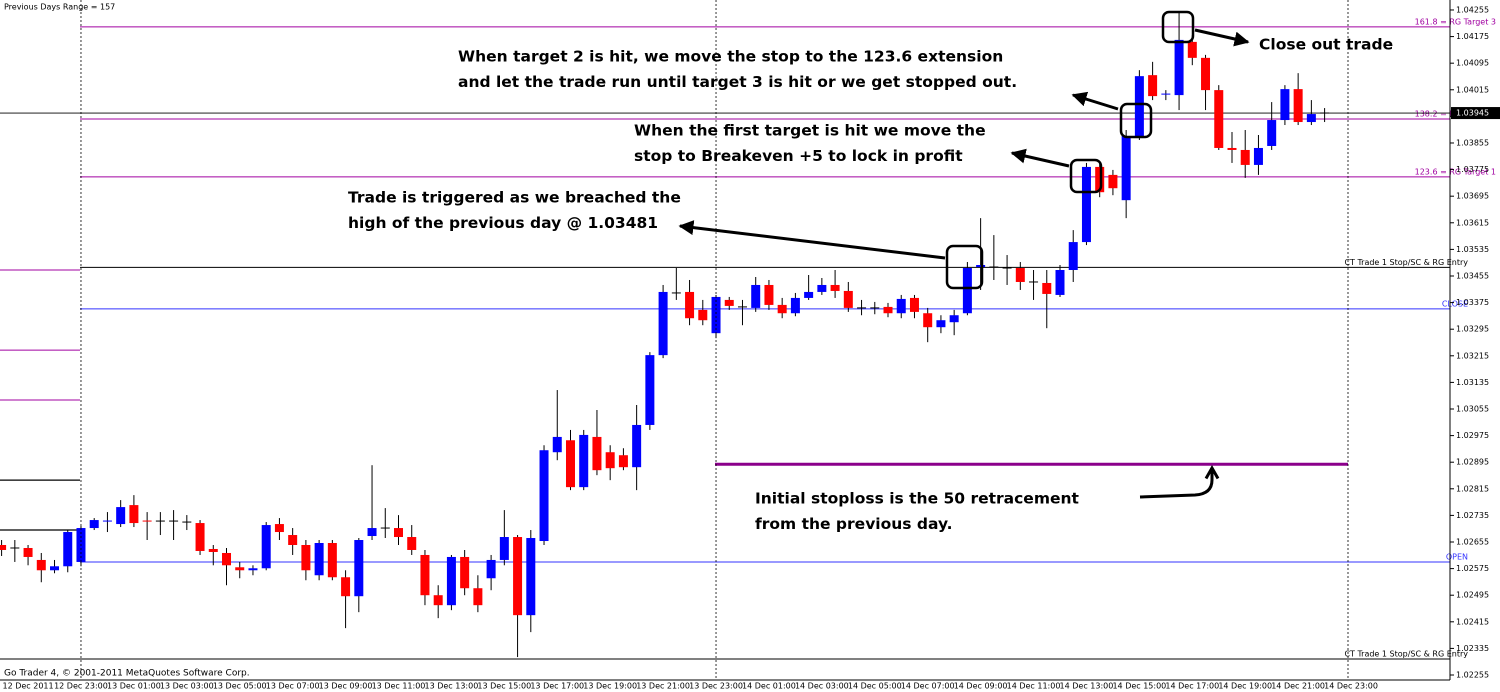  Describe the element at coordinates (1472, 89) in the screenshot. I see `y-tick-label: 1.04015` at that location.